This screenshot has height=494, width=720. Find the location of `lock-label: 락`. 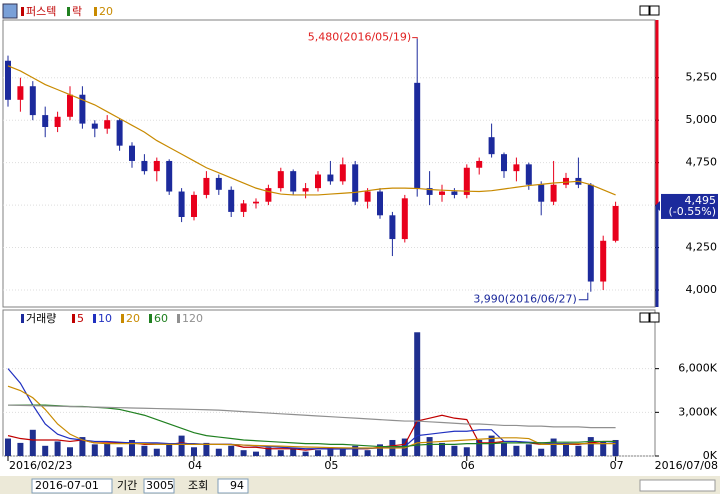

lock-label: 락 is located at coordinates (77, 11).